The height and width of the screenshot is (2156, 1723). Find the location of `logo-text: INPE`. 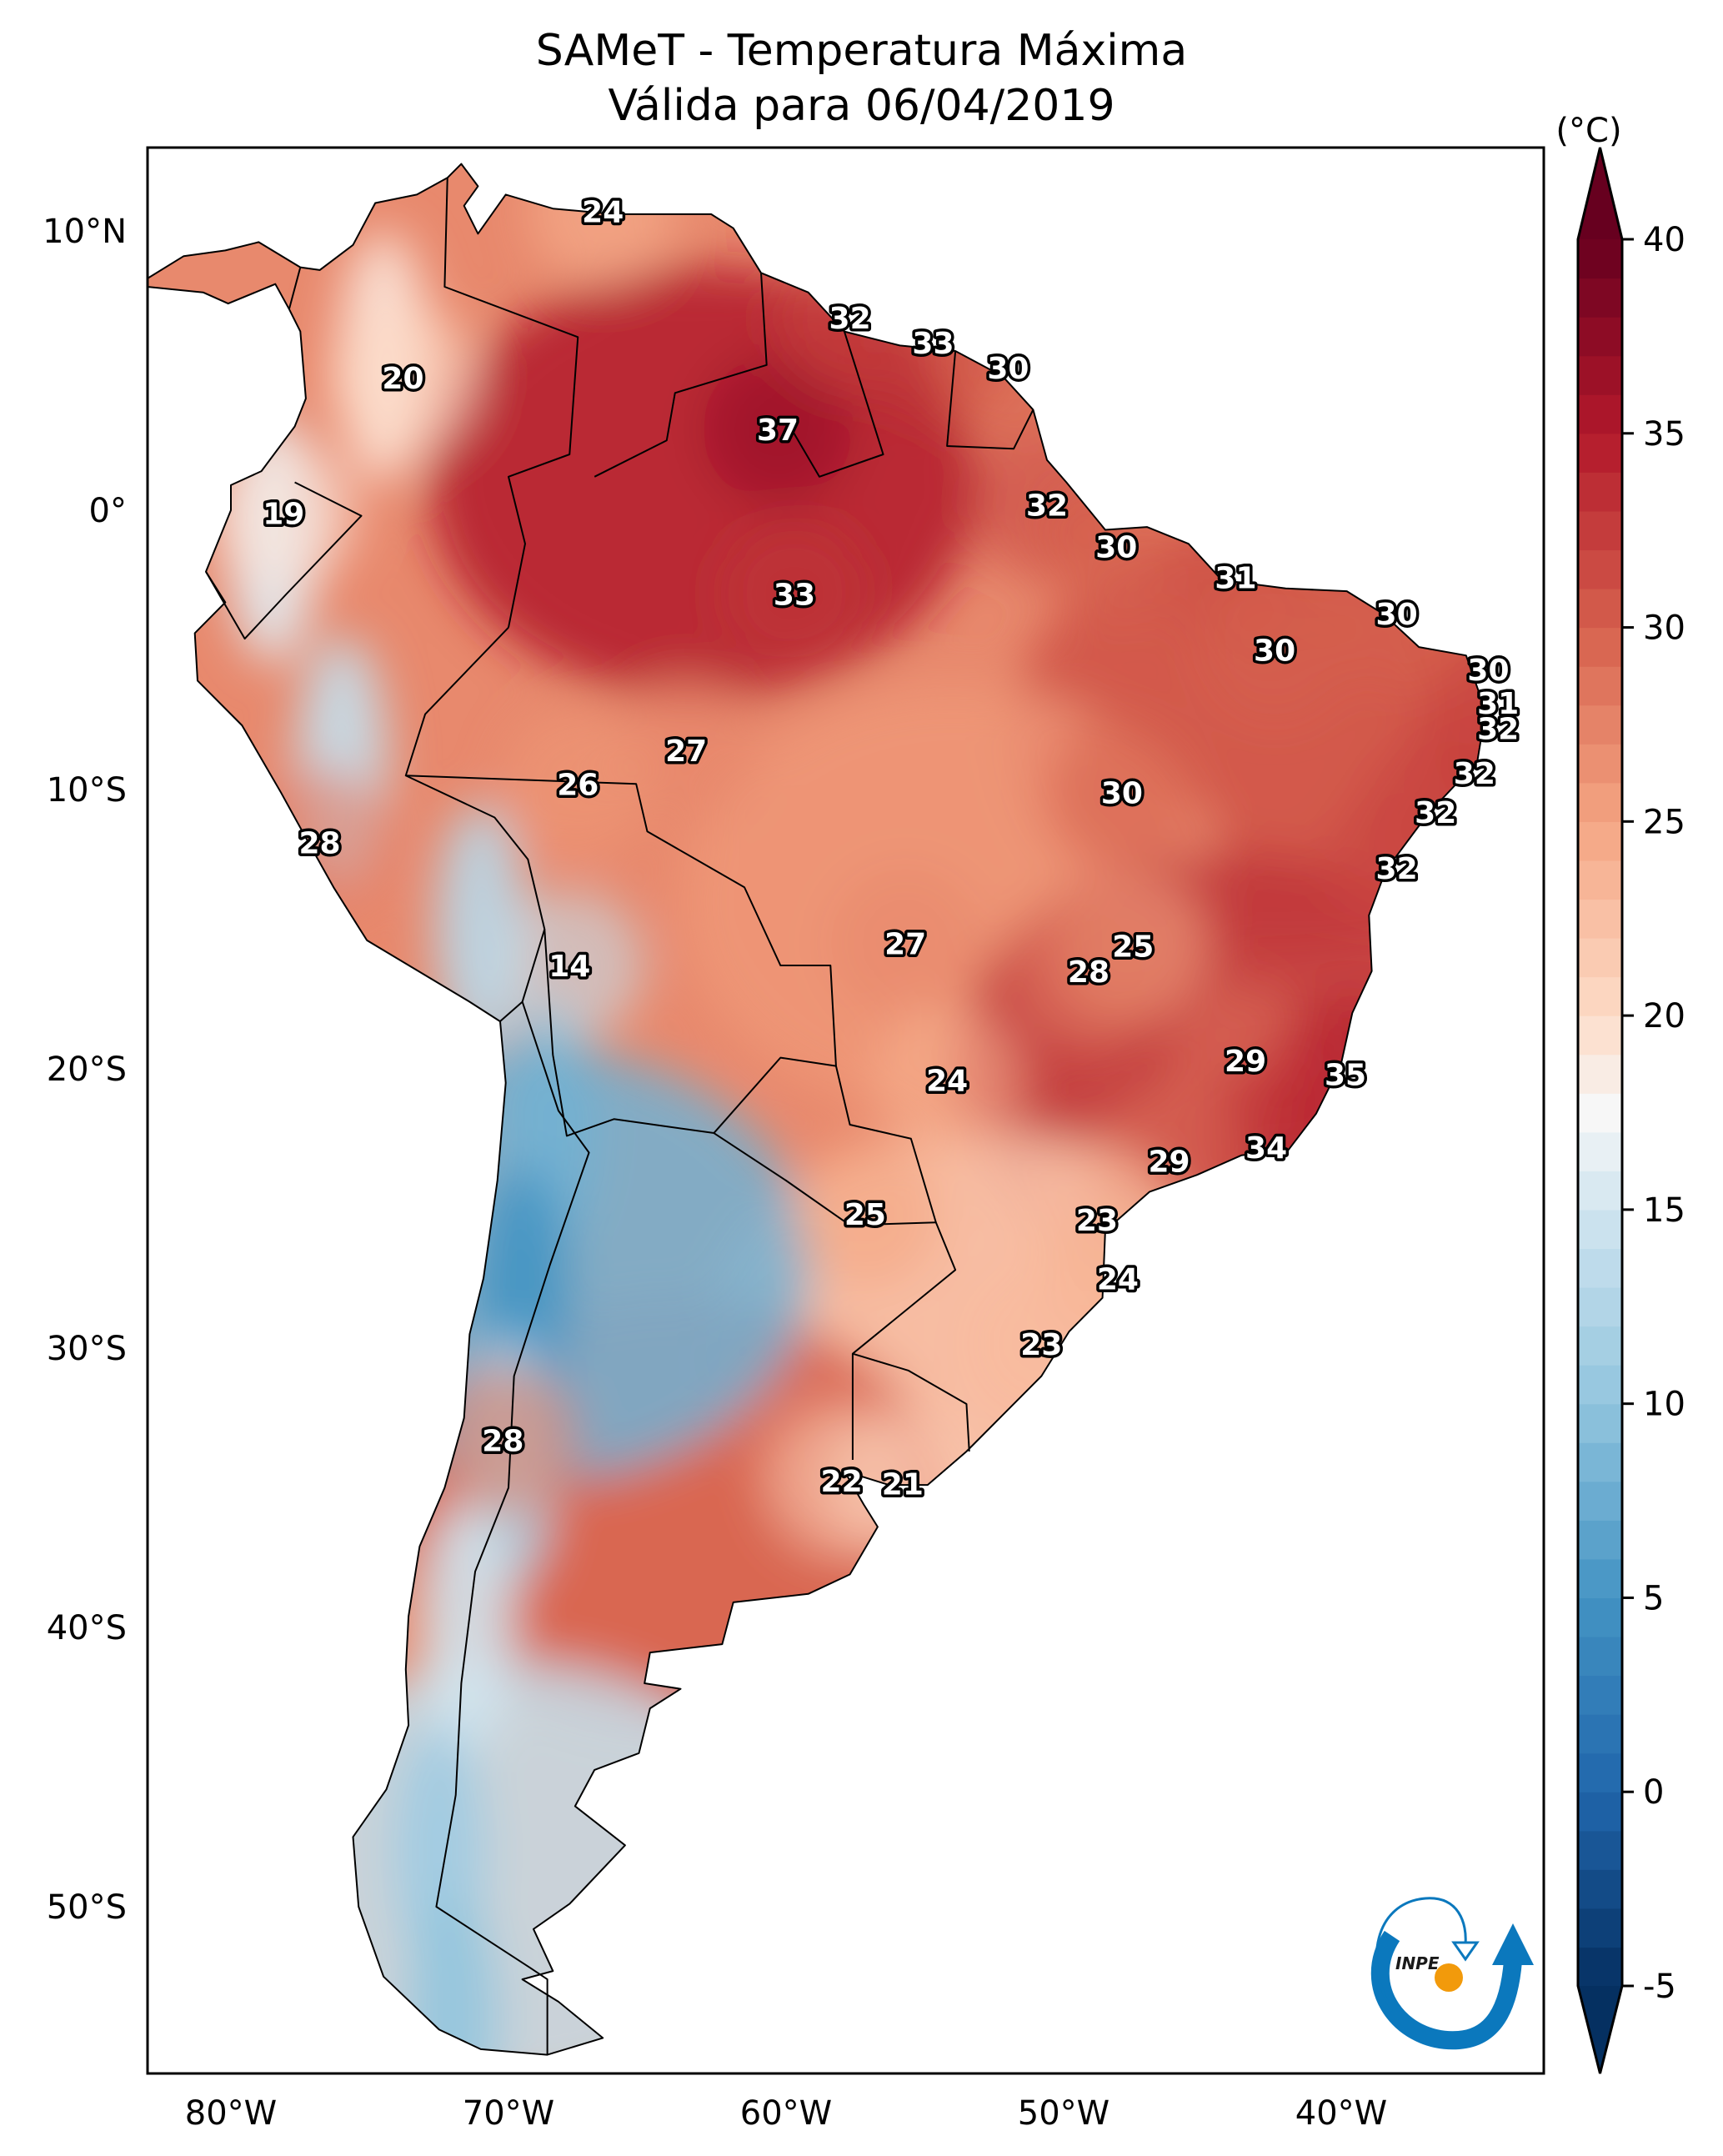

logo-text: INPE is located at coordinates (1417, 1963).